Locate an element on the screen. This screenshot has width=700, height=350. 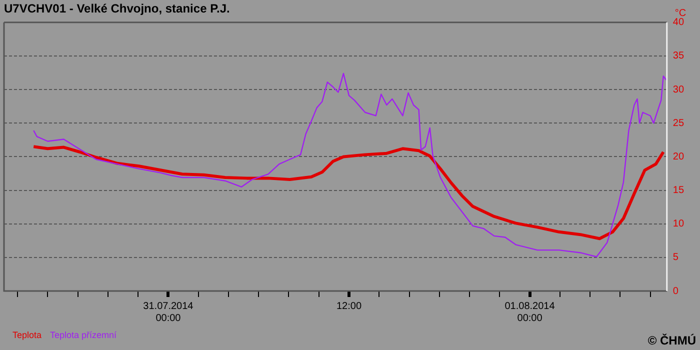
x-tick-label: 31.07.2014 00:00 is located at coordinates (168, 312).